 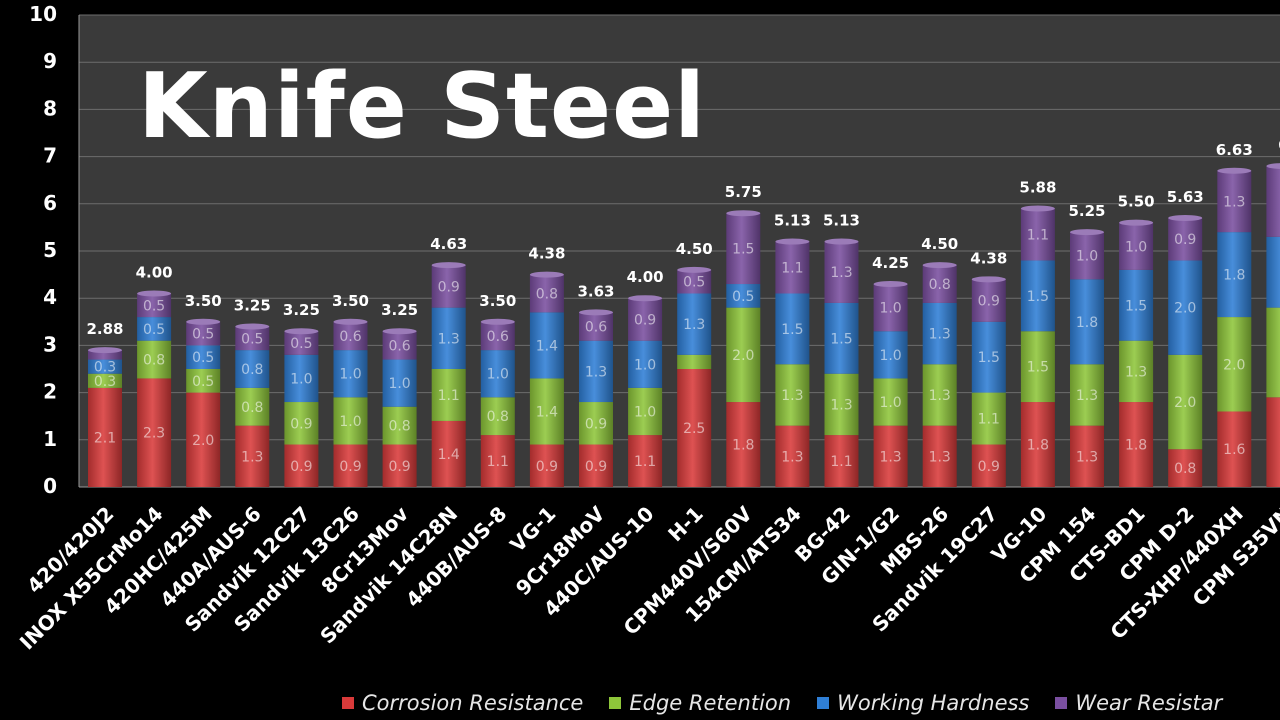 What do you see at coordinates (399, 310) in the screenshot?
I see `total-label: 3.25` at bounding box center [399, 310].